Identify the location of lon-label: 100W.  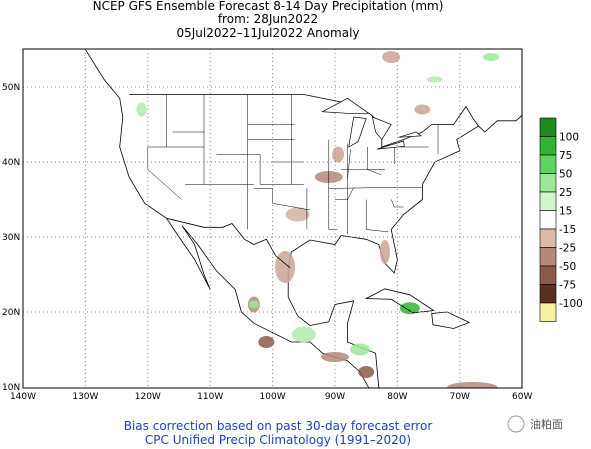
(273, 397).